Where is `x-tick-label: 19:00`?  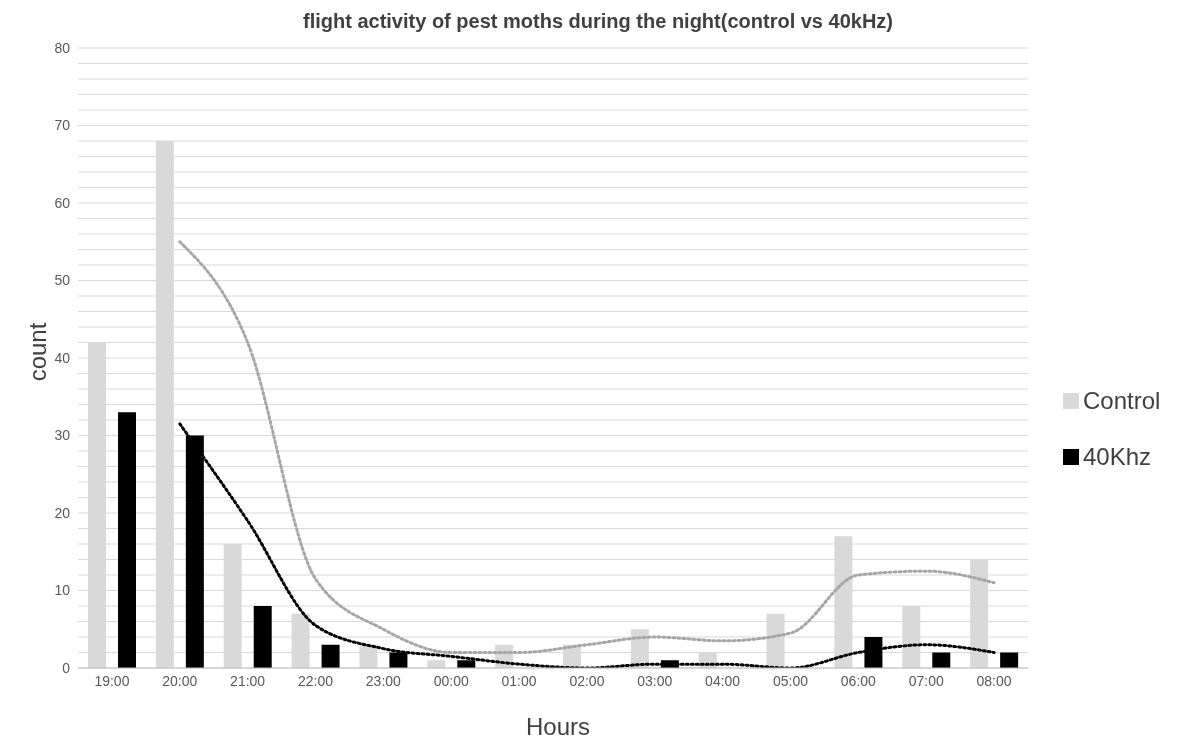
x-tick-label: 19:00 is located at coordinates (112, 680).